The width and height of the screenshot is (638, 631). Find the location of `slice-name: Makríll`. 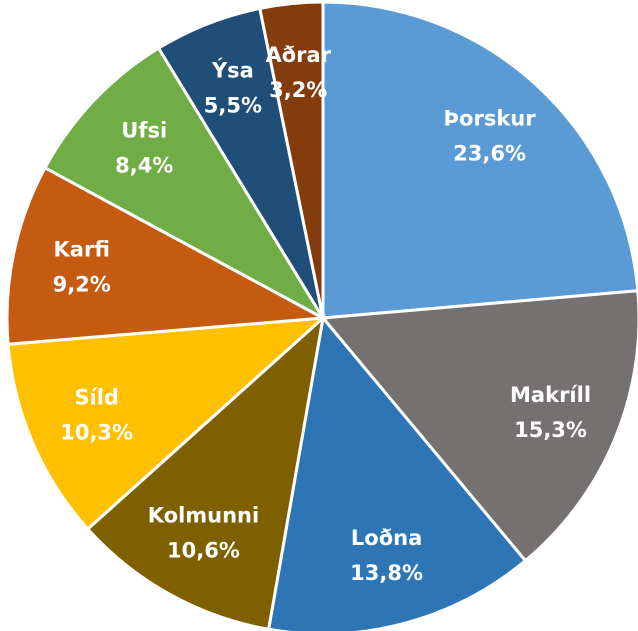

slice-name: Makríll is located at coordinates (550, 395).